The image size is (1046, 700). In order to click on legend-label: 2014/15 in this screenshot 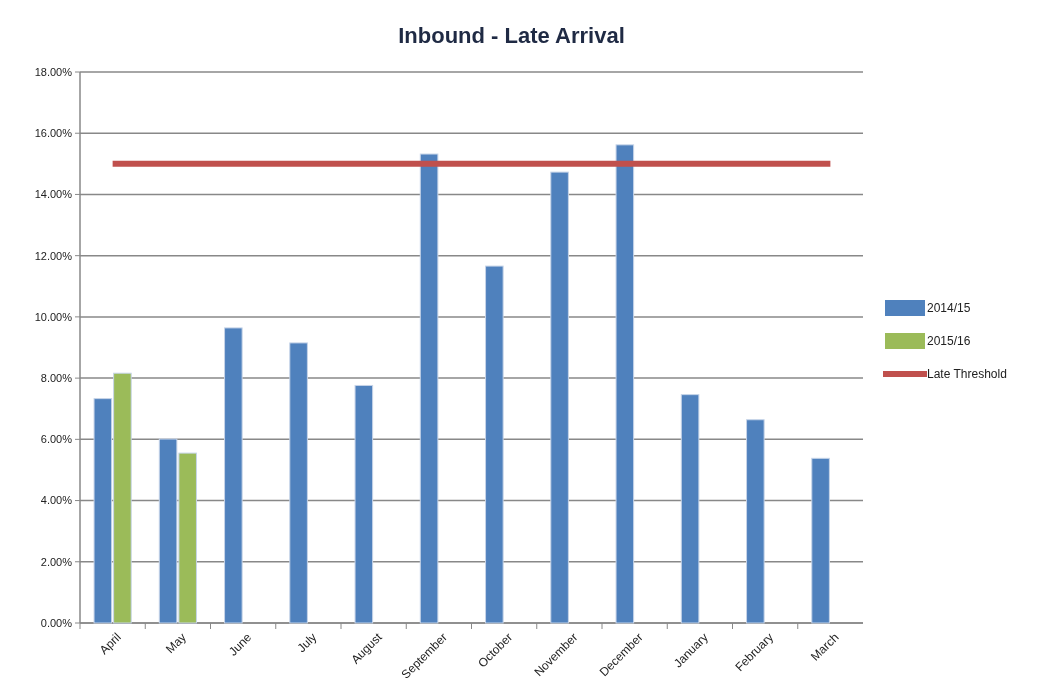, I will do `click(949, 308)`.